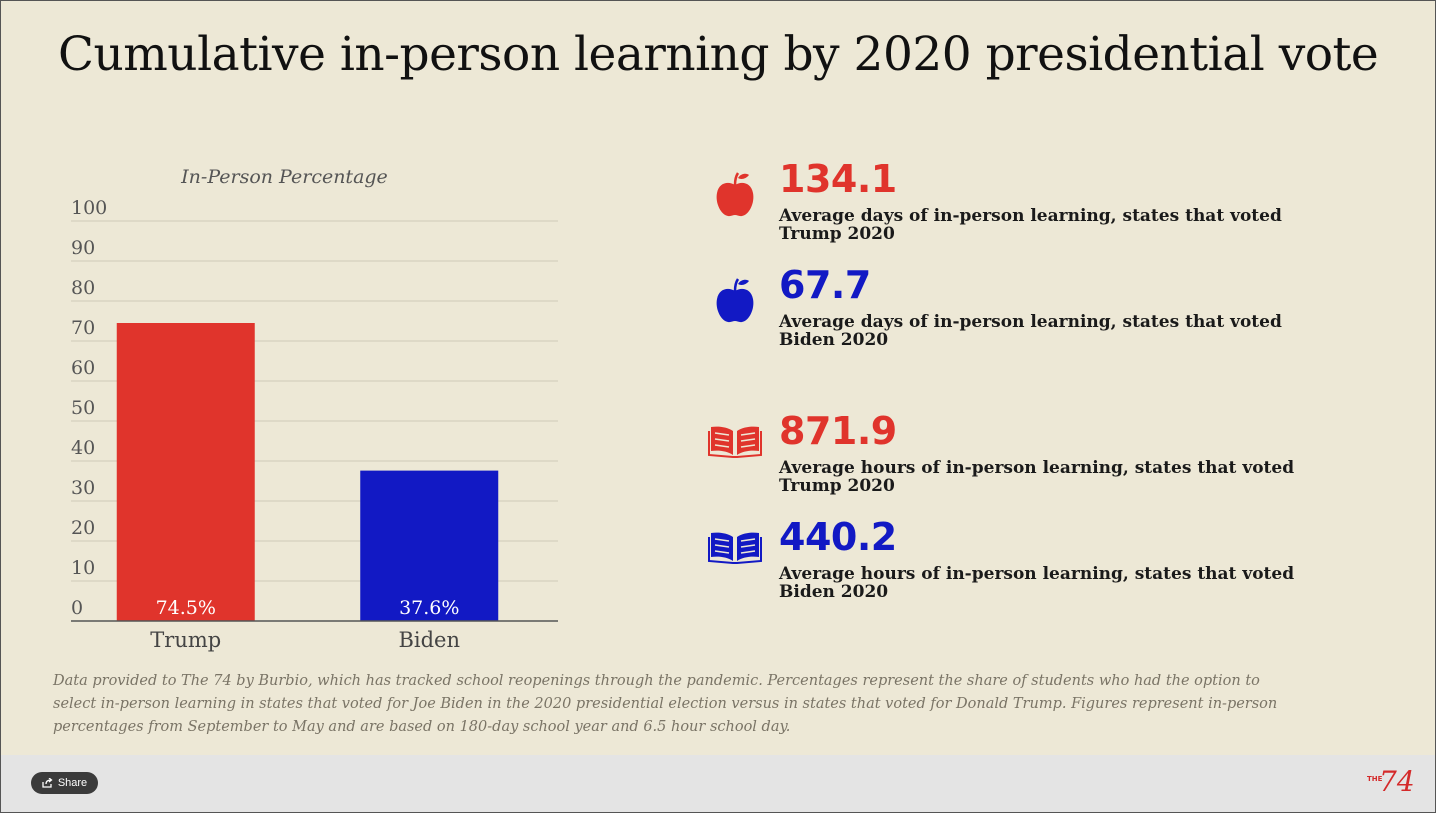  I want to click on bar-biden, so click(429, 545).